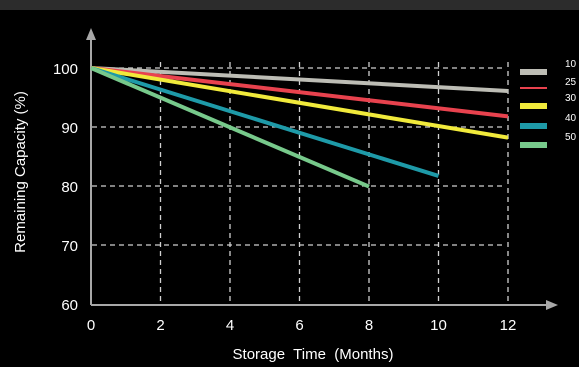  What do you see at coordinates (69, 305) in the screenshot?
I see `y-tick-label: 60` at bounding box center [69, 305].